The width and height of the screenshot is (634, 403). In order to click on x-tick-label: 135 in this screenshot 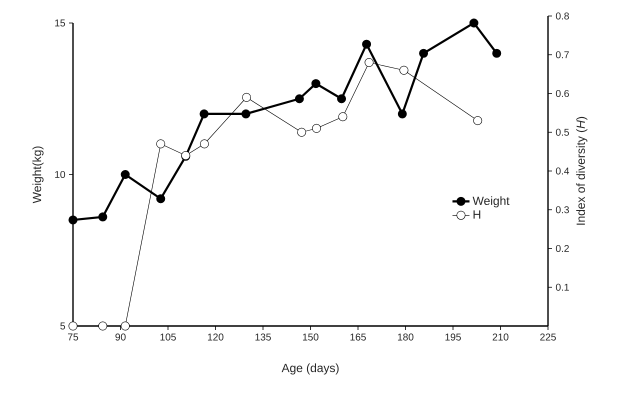, I will do `click(263, 337)`.